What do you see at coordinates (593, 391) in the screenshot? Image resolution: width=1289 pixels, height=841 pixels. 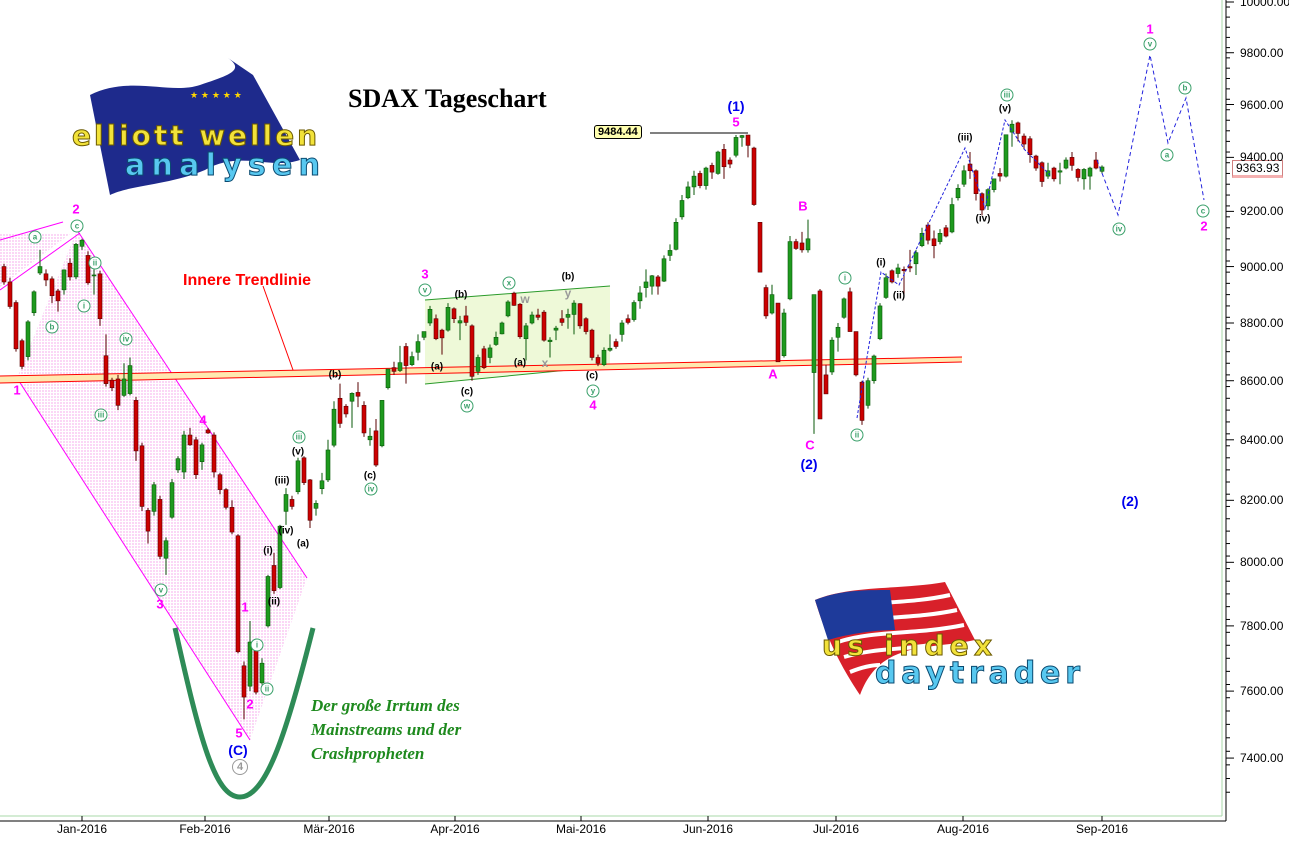 I see `wave-label: y` at bounding box center [593, 391].